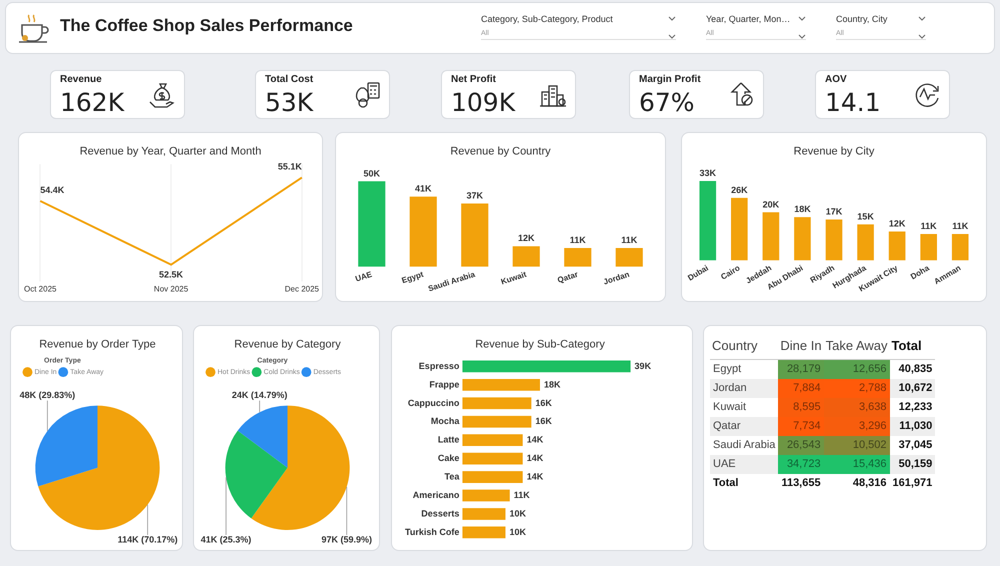 The image size is (1000, 566). What do you see at coordinates (801, 464) in the screenshot?
I see `data-label: 34,723` at bounding box center [801, 464].